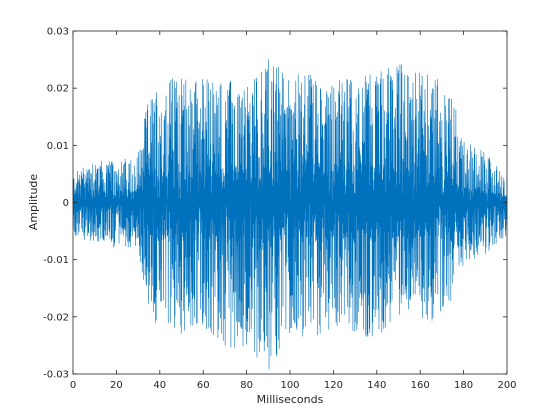  I want to click on y-tick-label: 0.03, so click(58, 32).